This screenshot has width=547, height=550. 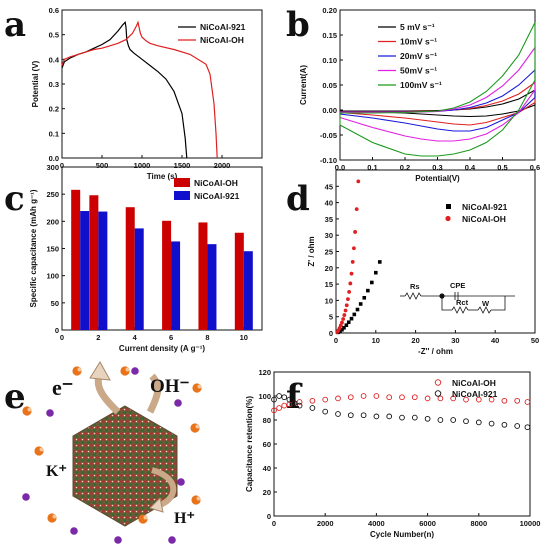 I want to click on y-tick-label: 0.5, so click(x=54, y=35).